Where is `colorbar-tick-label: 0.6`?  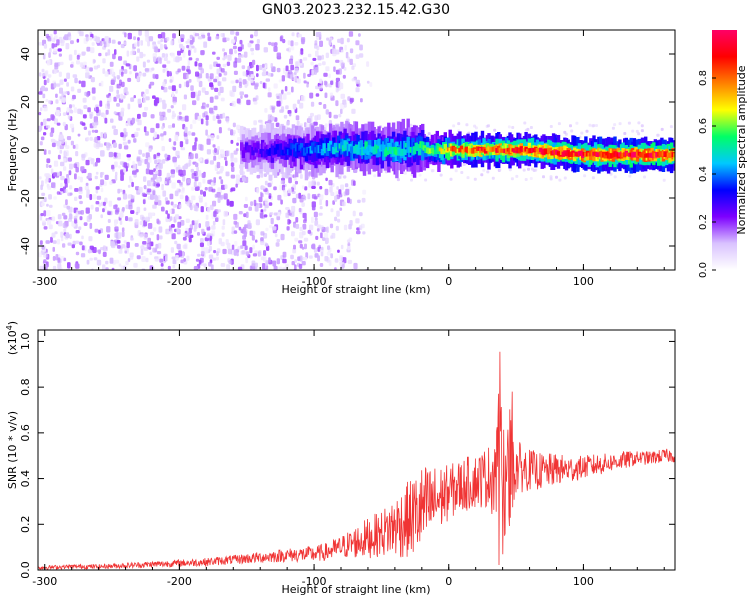
colorbar-tick-label: 0.6 is located at coordinates (703, 126).